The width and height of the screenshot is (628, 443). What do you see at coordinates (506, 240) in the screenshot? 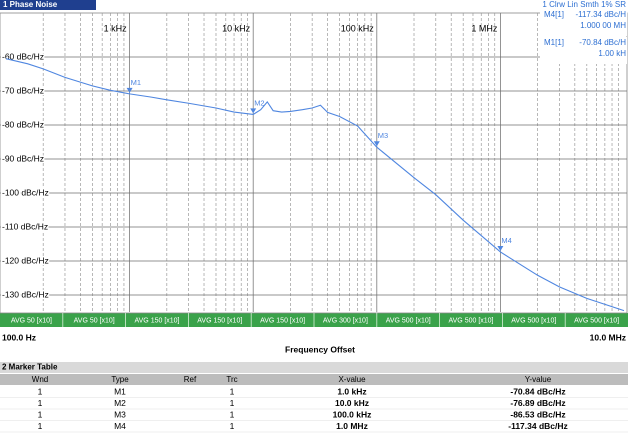
I see `marker-label: M4` at bounding box center [506, 240].